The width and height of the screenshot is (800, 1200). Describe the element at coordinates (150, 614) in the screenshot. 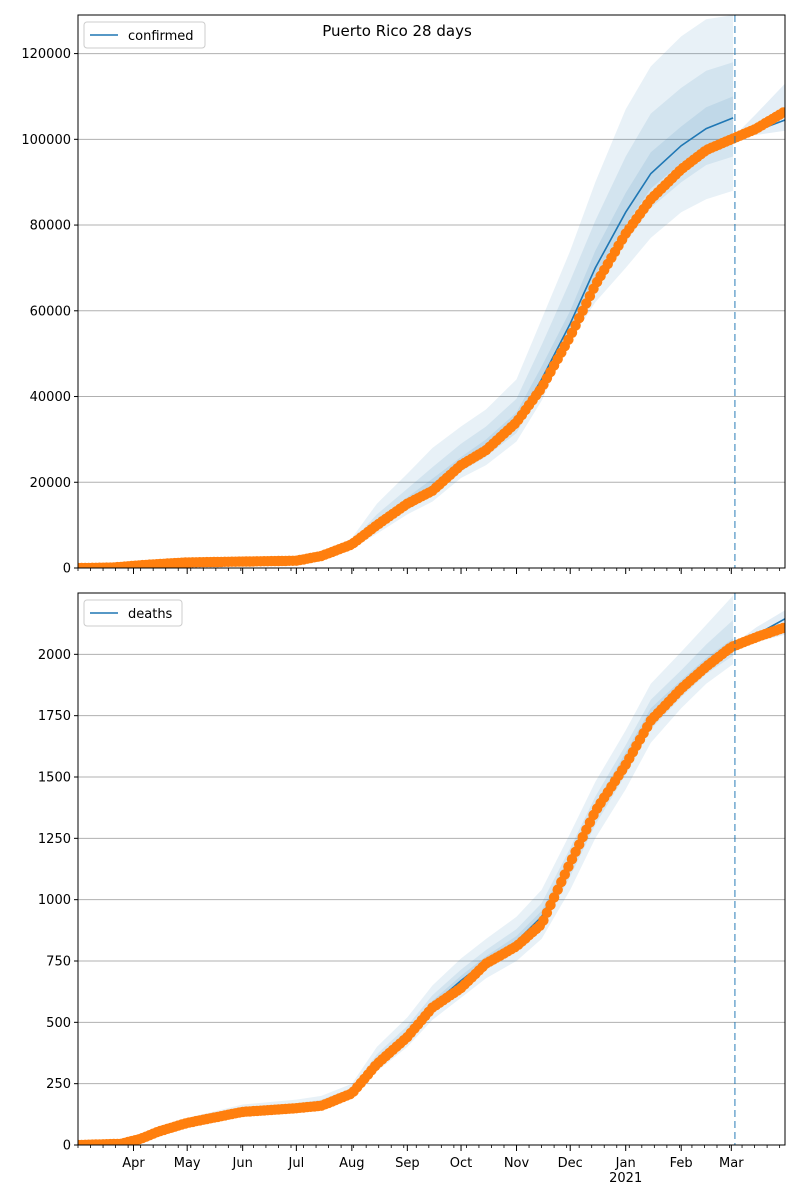

I see `legend-label: deaths` at that location.